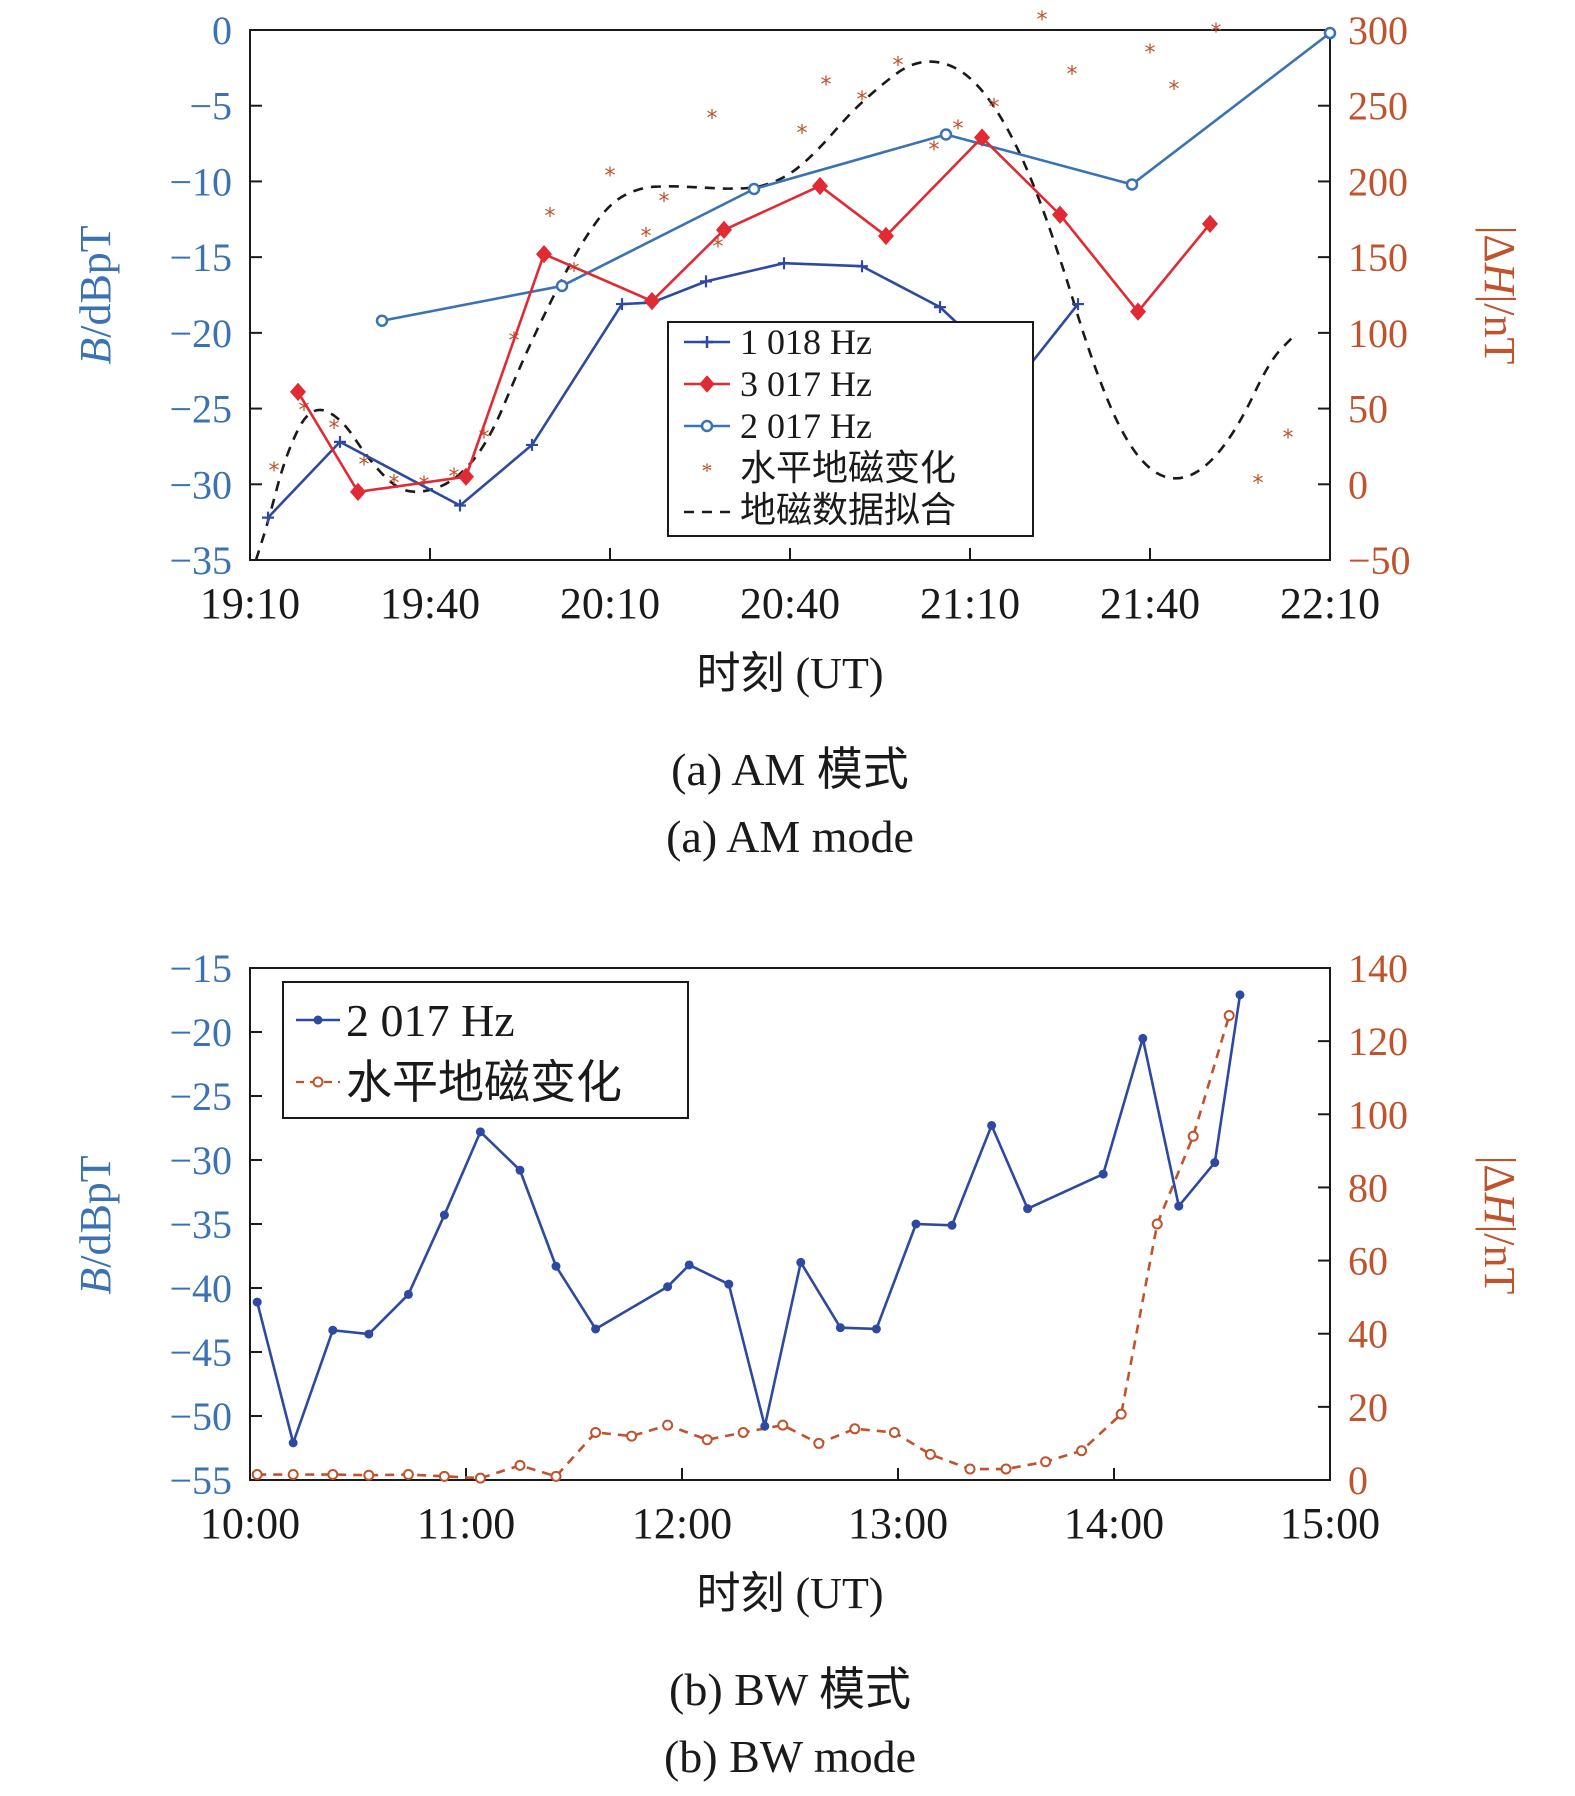  Describe the element at coordinates (1358, 484) in the screenshot. I see `a-right-tick-label: 0` at that location.